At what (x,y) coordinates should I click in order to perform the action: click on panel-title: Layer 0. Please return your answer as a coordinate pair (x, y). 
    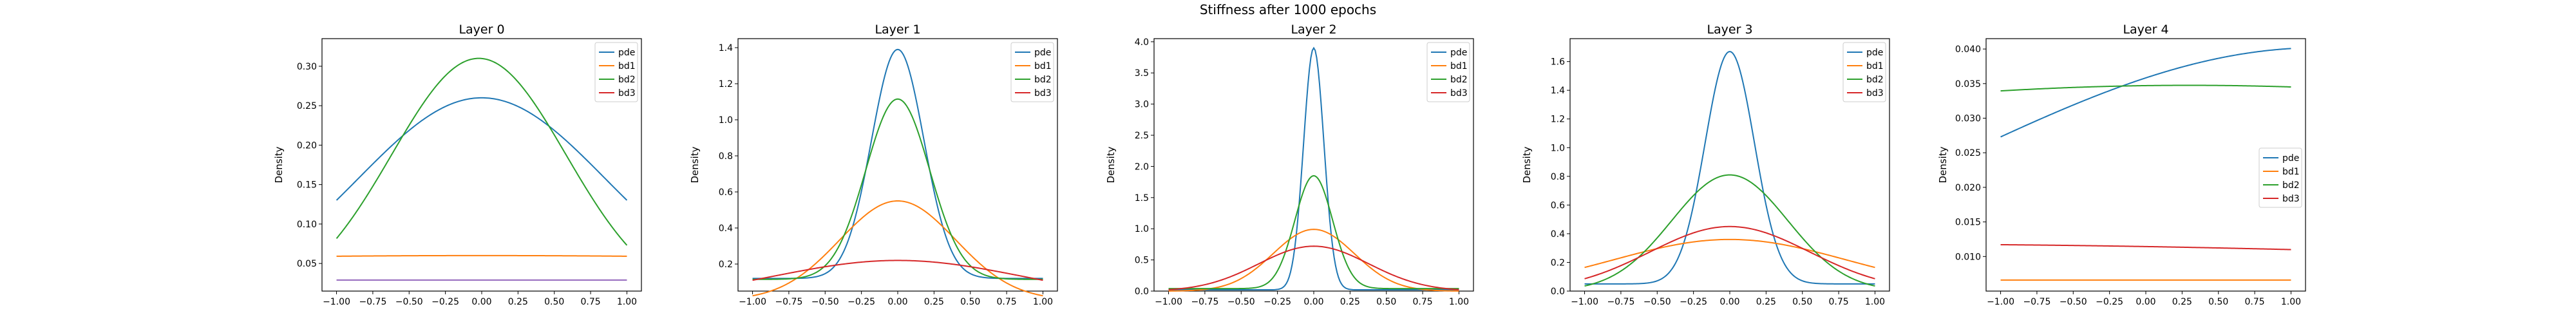
    Looking at the image, I should click on (481, 30).